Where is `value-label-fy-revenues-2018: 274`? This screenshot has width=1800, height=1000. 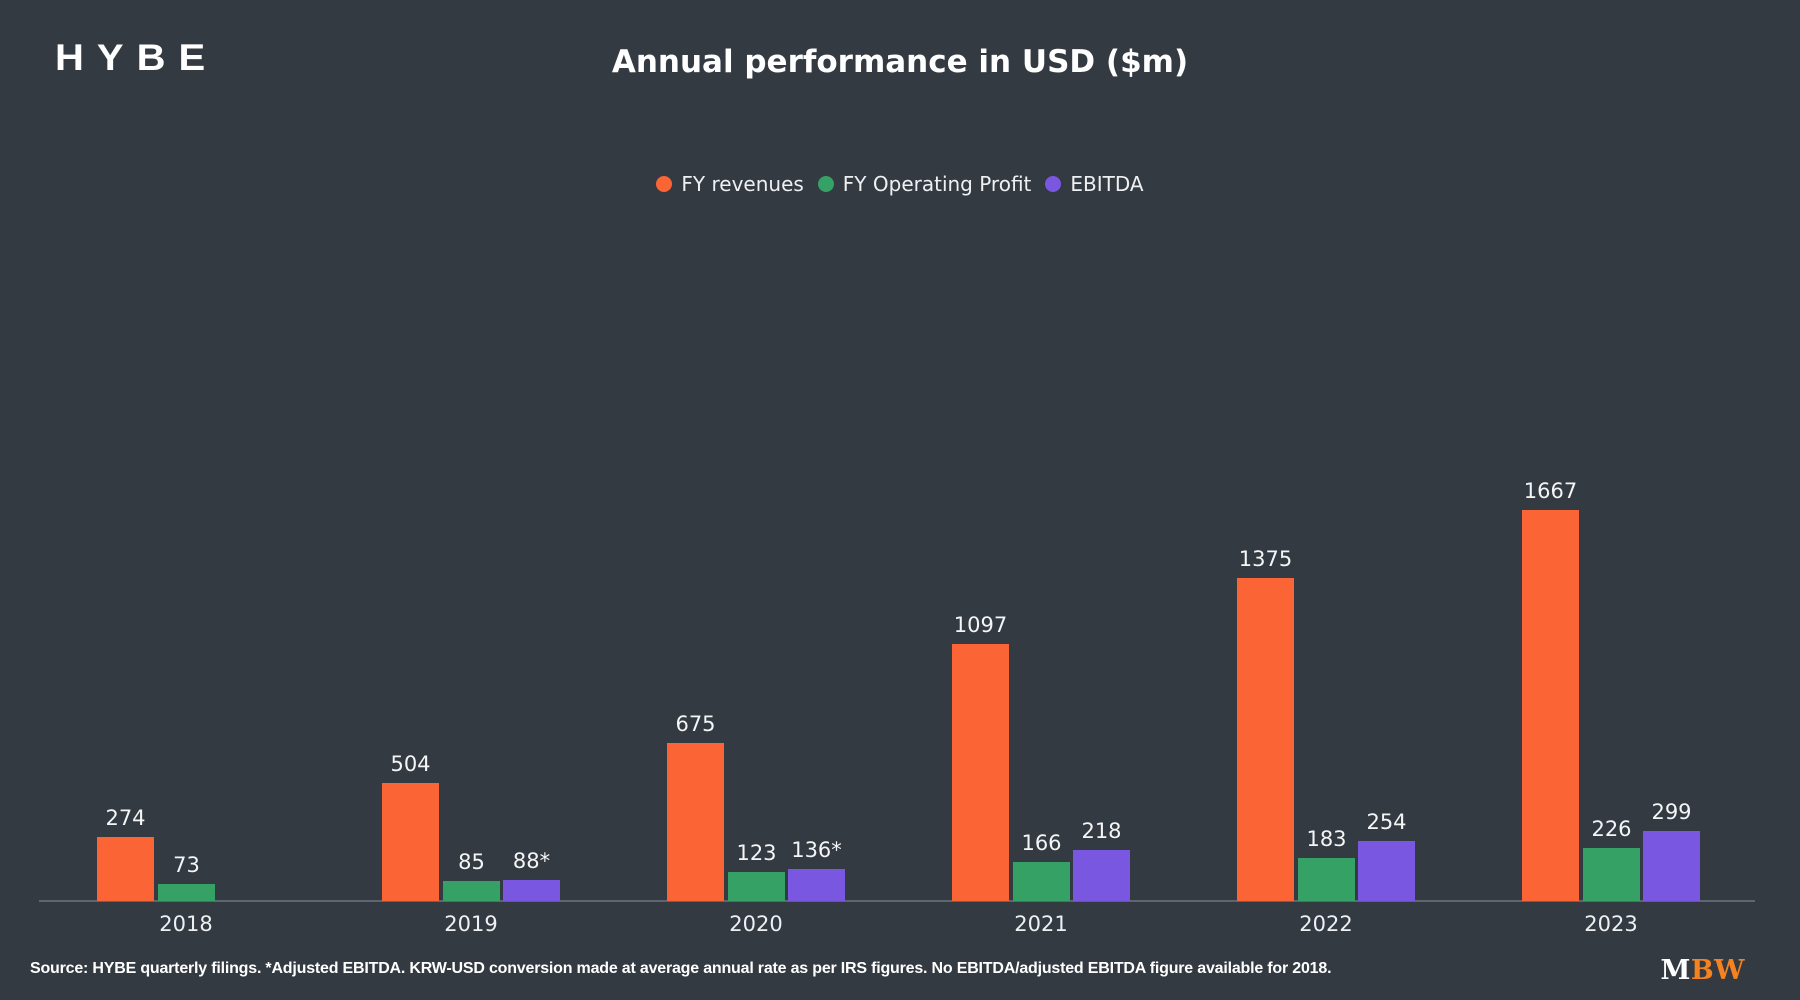
value-label-fy-revenues-2018: 274 is located at coordinates (125, 818).